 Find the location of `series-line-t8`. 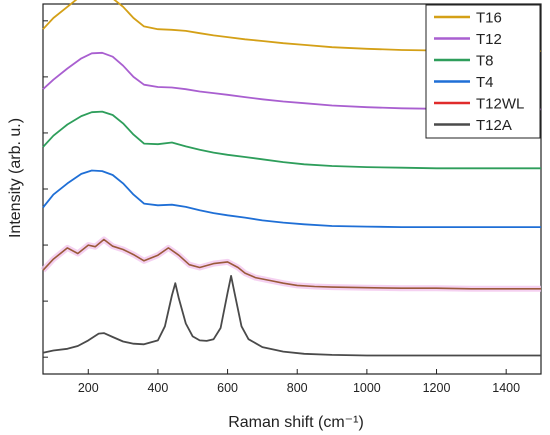

series-line-t8 is located at coordinates (291, 140).